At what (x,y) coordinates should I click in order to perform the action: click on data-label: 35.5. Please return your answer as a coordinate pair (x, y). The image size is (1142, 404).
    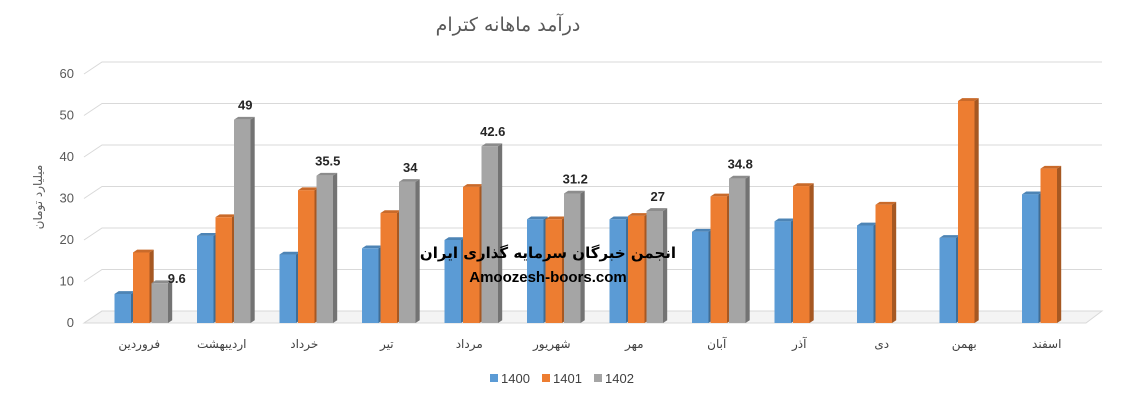
    Looking at the image, I should click on (327, 161).